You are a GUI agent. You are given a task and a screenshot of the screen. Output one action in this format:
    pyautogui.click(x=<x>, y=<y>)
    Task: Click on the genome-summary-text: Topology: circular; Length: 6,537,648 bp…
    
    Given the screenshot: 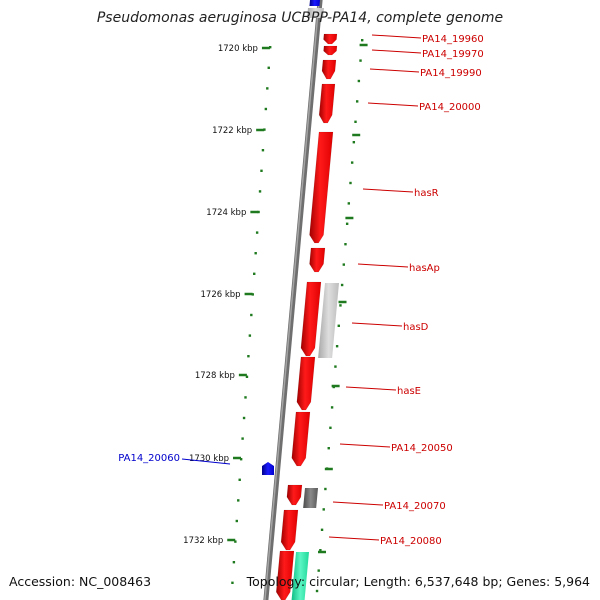 What is the action you would take?
    pyautogui.click(x=418, y=581)
    